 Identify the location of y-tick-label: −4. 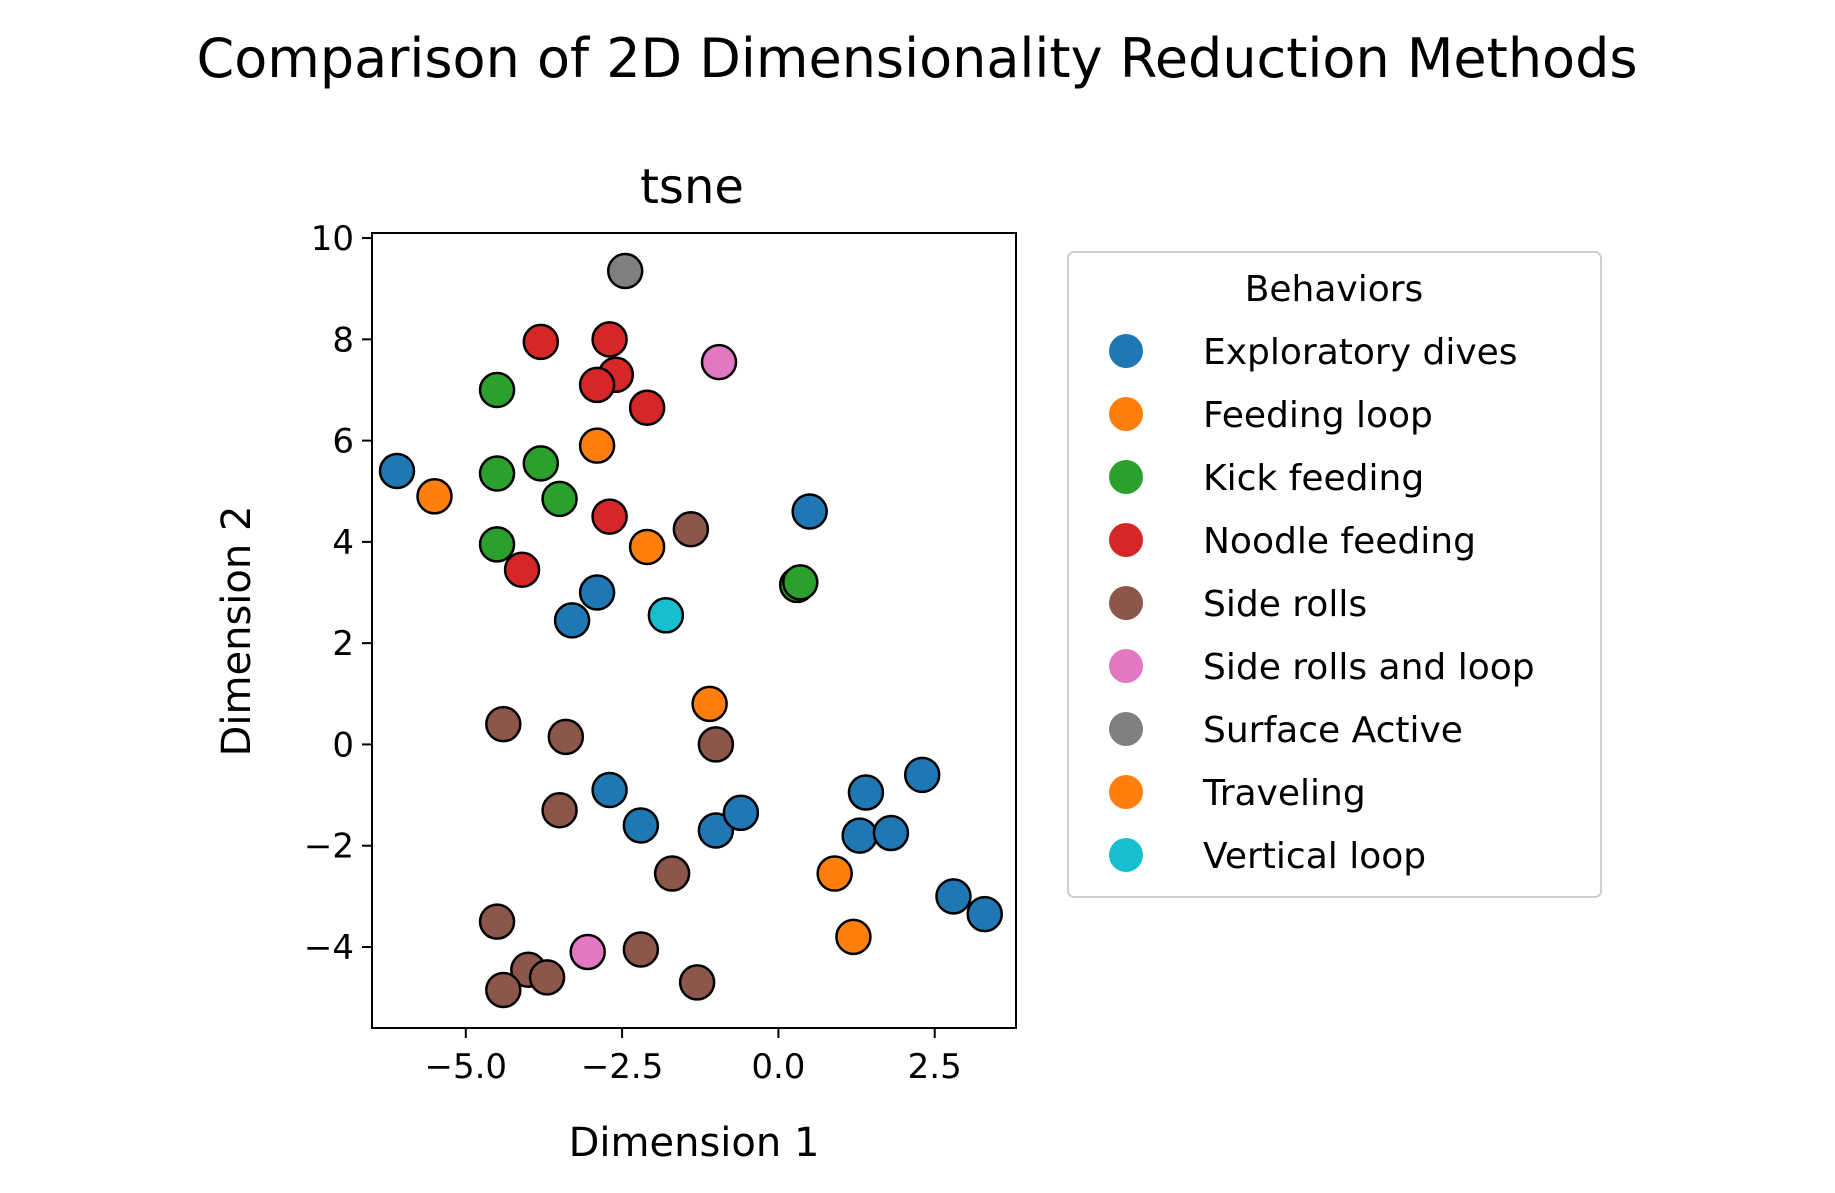
(329, 948).